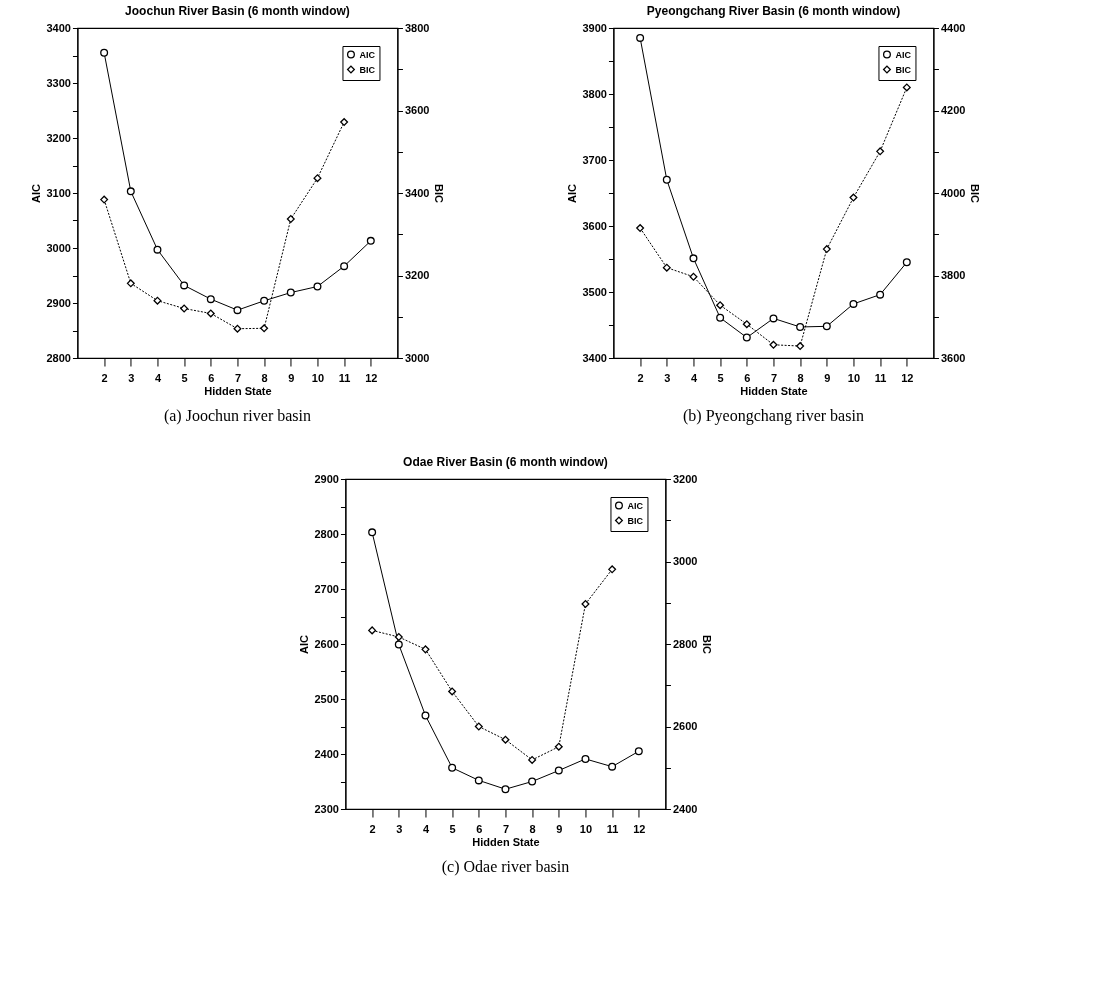  Describe the element at coordinates (417, 27) in the screenshot. I see `y2-tick-label: 3800` at that location.